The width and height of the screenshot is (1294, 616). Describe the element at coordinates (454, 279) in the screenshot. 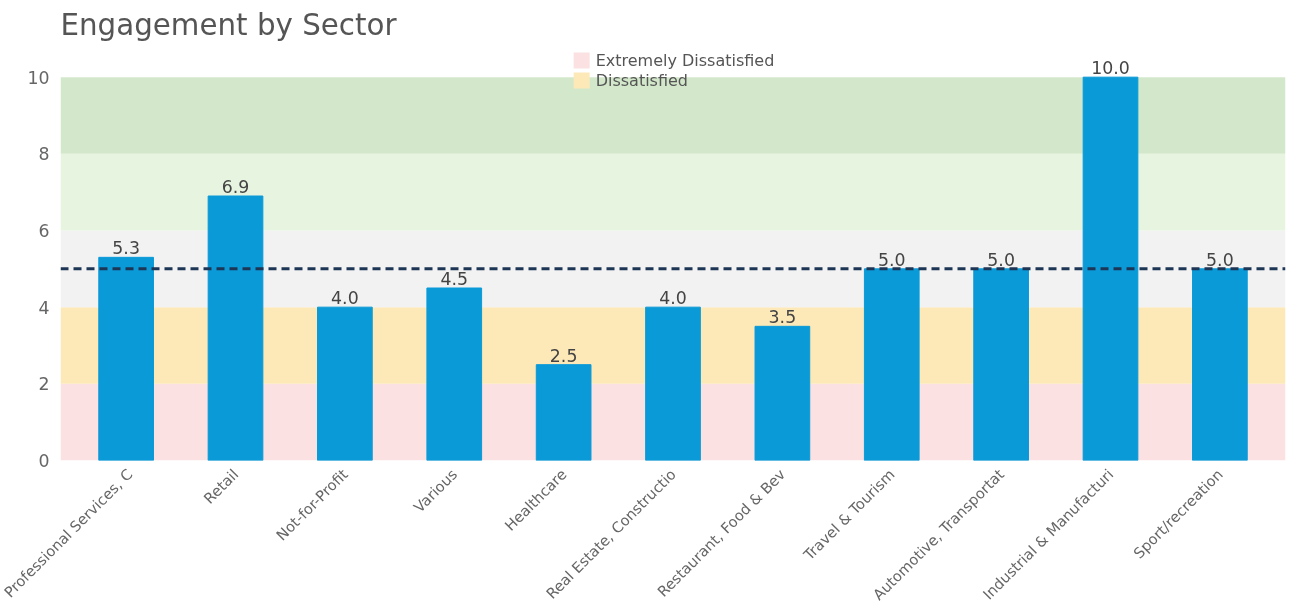

I see `data-label: 4.5` at that location.